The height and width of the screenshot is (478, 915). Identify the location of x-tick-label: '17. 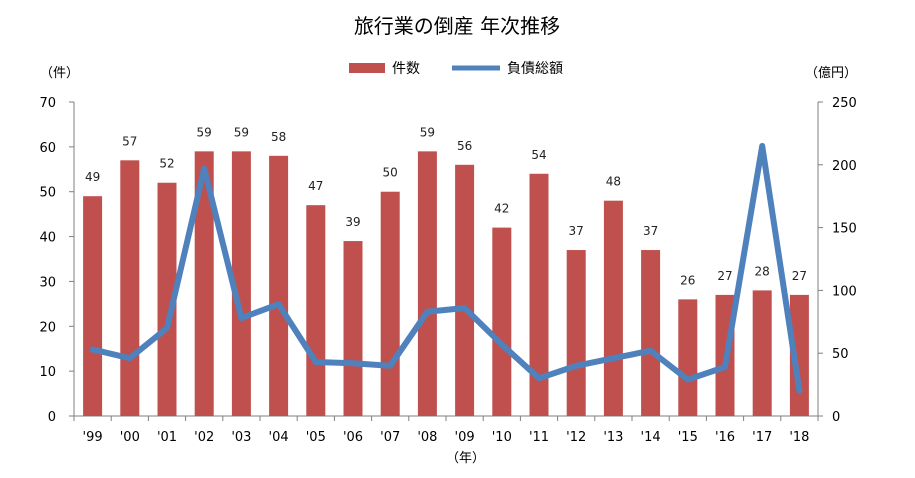
(762, 437).